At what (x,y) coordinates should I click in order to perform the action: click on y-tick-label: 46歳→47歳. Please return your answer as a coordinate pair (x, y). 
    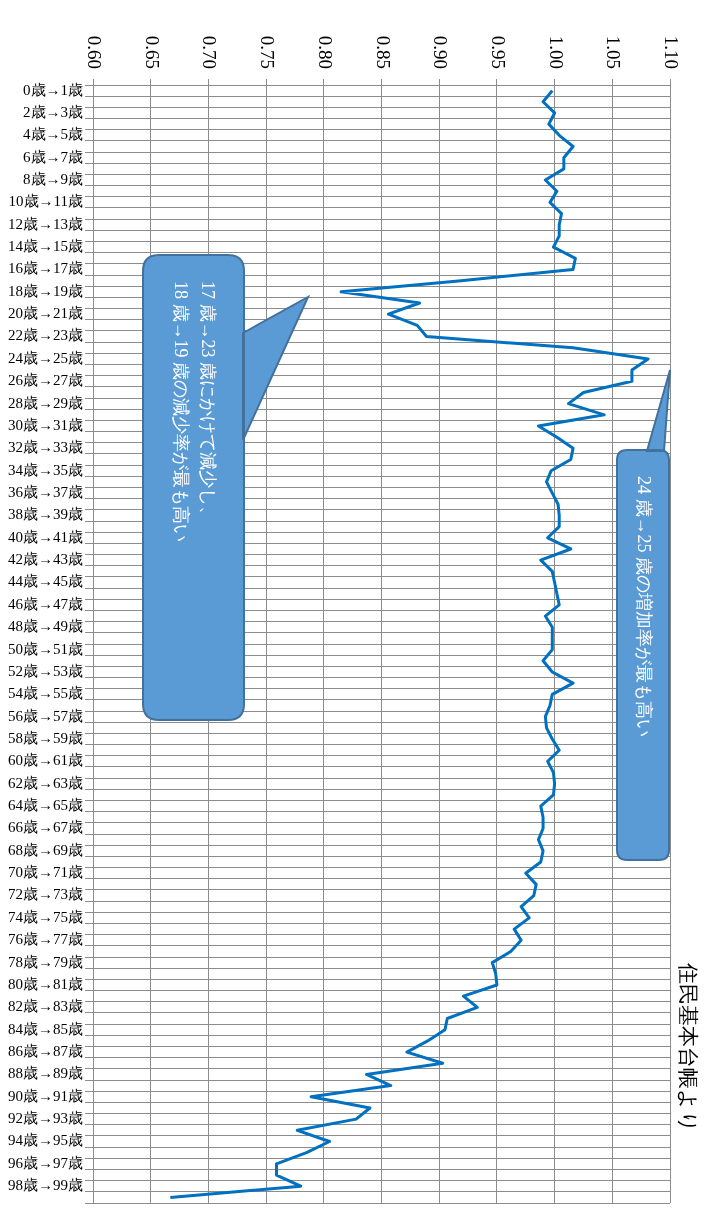
    Looking at the image, I should click on (45, 603).